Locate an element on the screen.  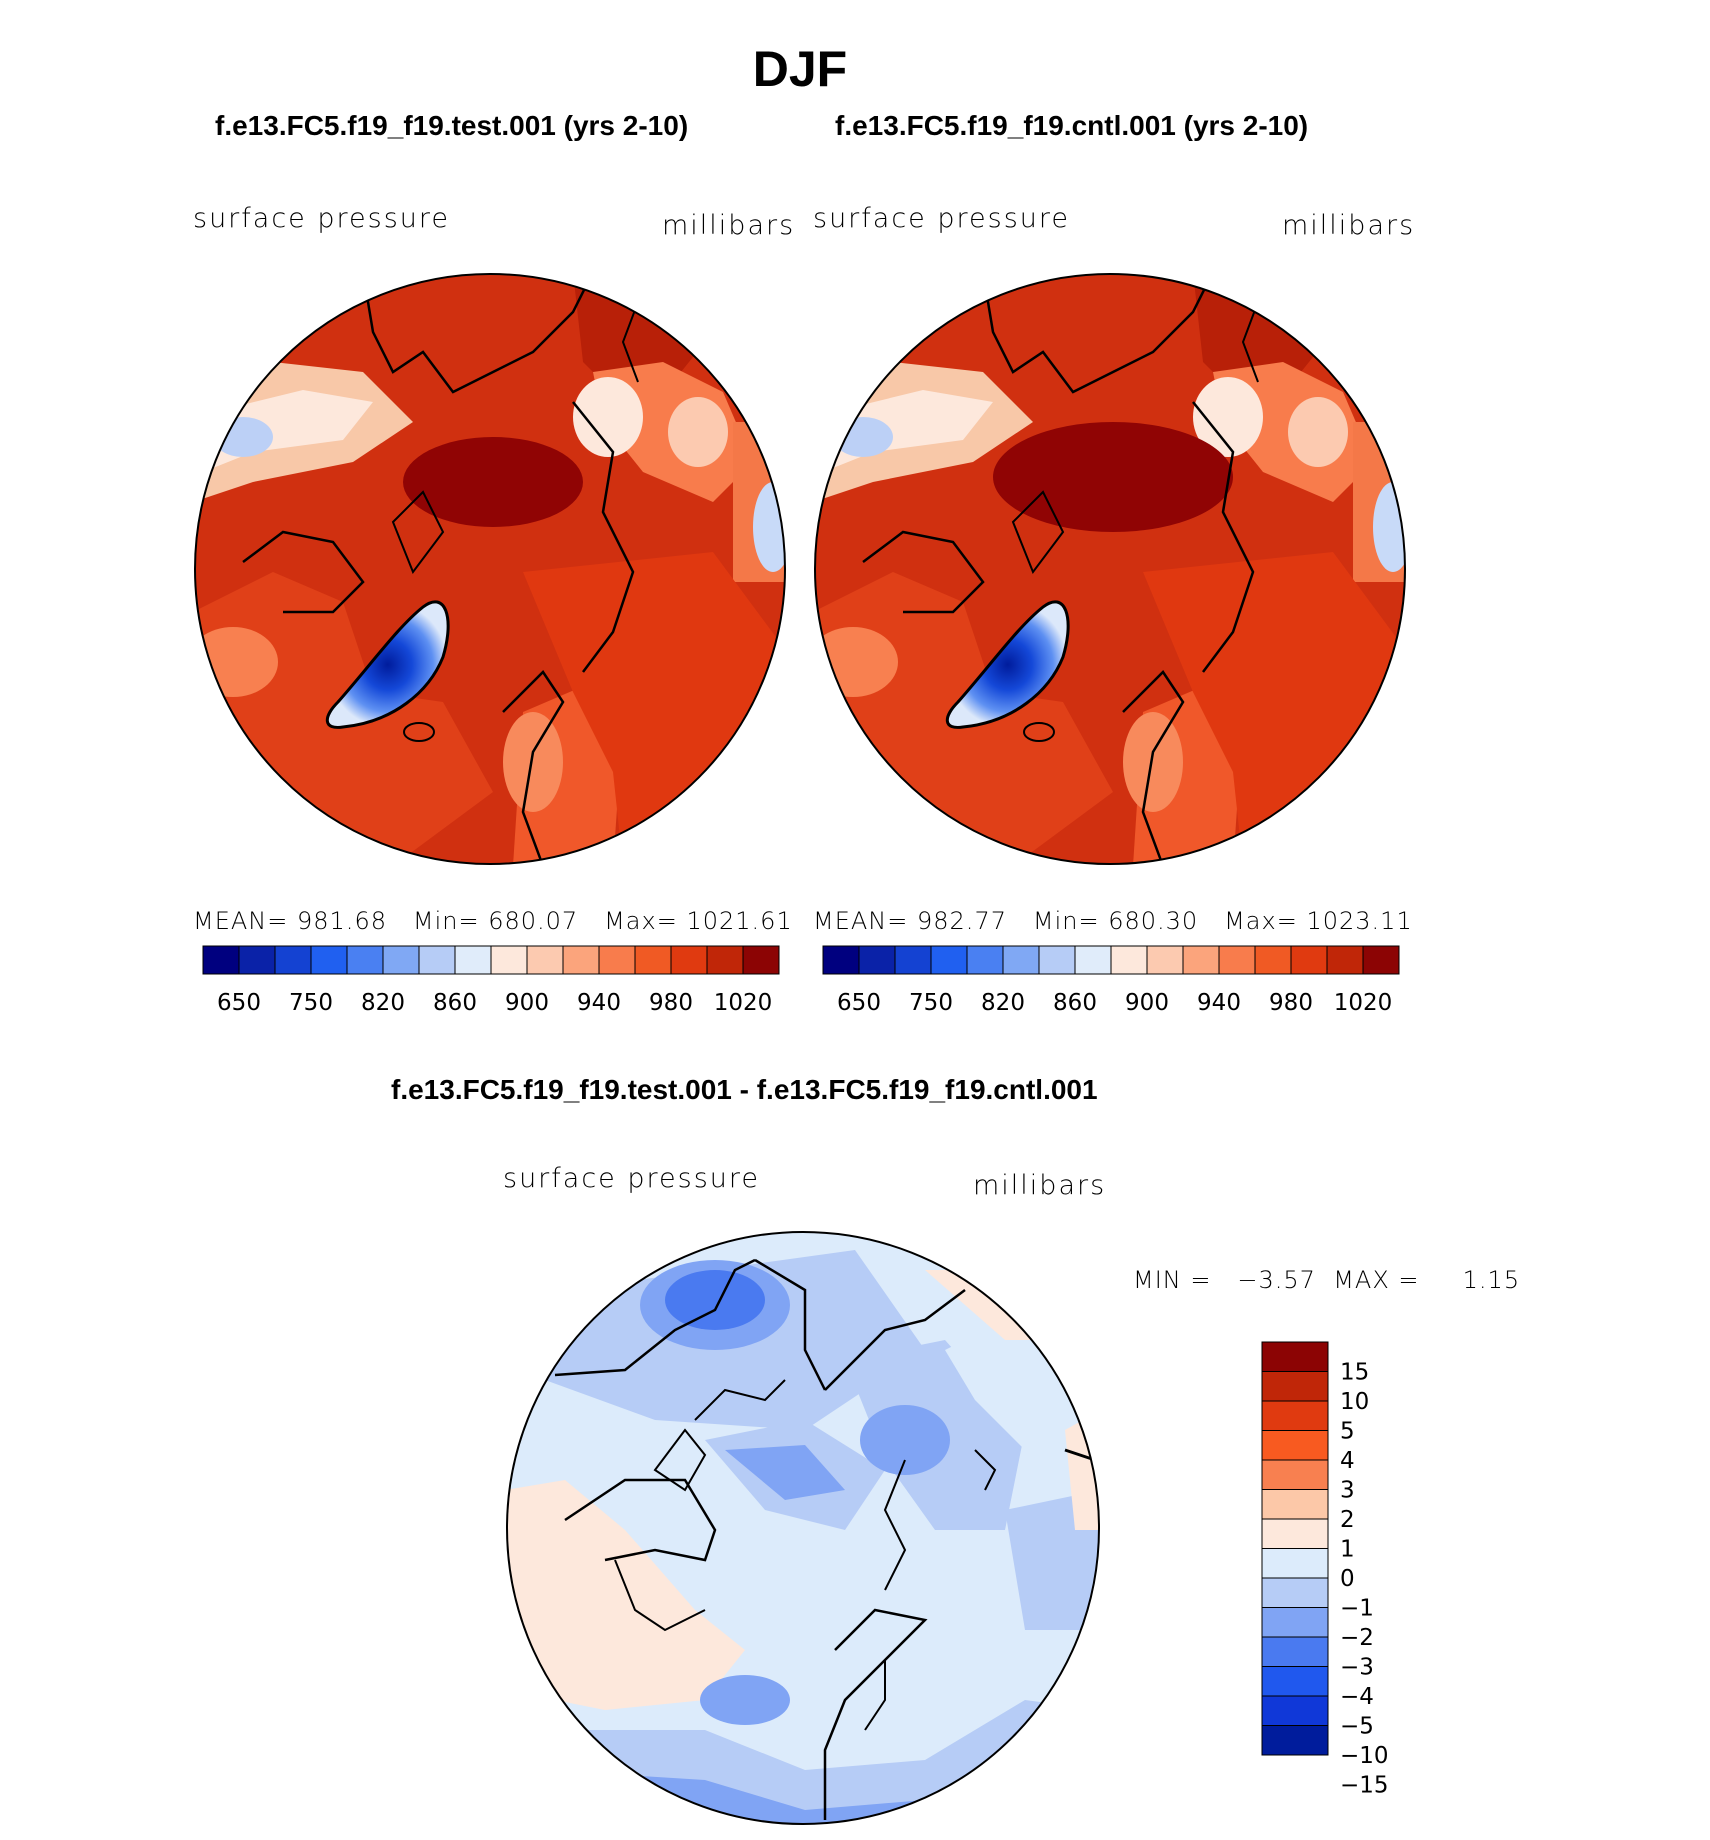
diff-max: 1.15 is located at coordinates (1491, 1280).